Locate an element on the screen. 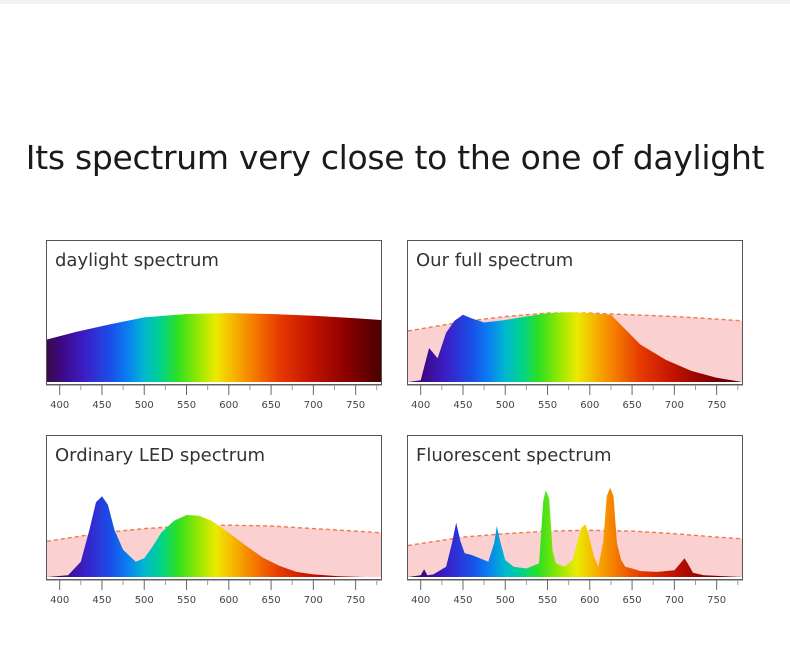 The image size is (790, 648). panel-title: Fluorescent spectrum is located at coordinates (514, 455).